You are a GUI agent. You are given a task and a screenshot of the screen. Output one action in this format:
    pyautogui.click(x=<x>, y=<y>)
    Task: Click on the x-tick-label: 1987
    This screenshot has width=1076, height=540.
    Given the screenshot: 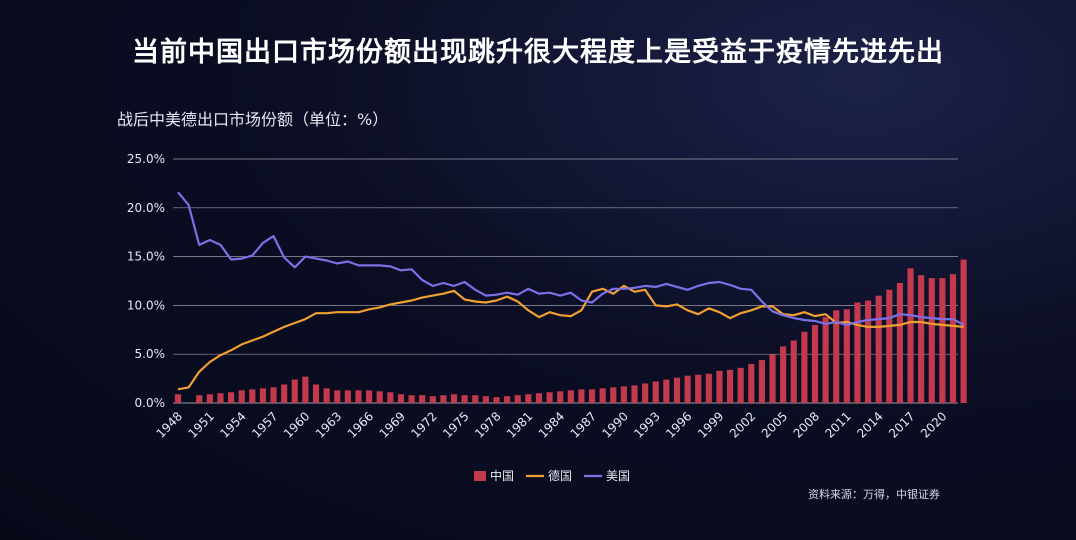 What is the action you would take?
    pyautogui.click(x=583, y=424)
    